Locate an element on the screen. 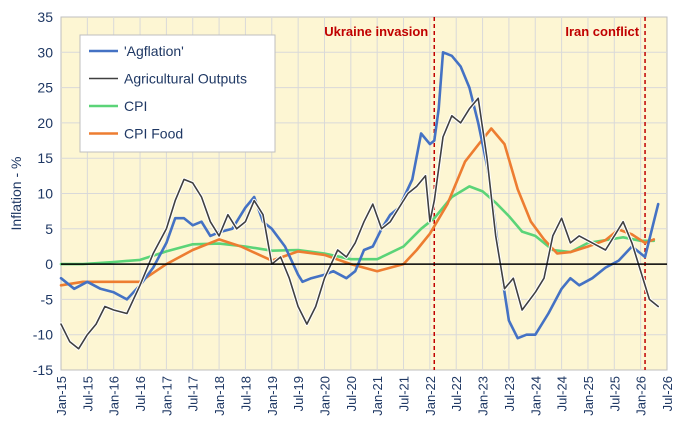  y-tick-label: 5 is located at coordinates (49, 229).